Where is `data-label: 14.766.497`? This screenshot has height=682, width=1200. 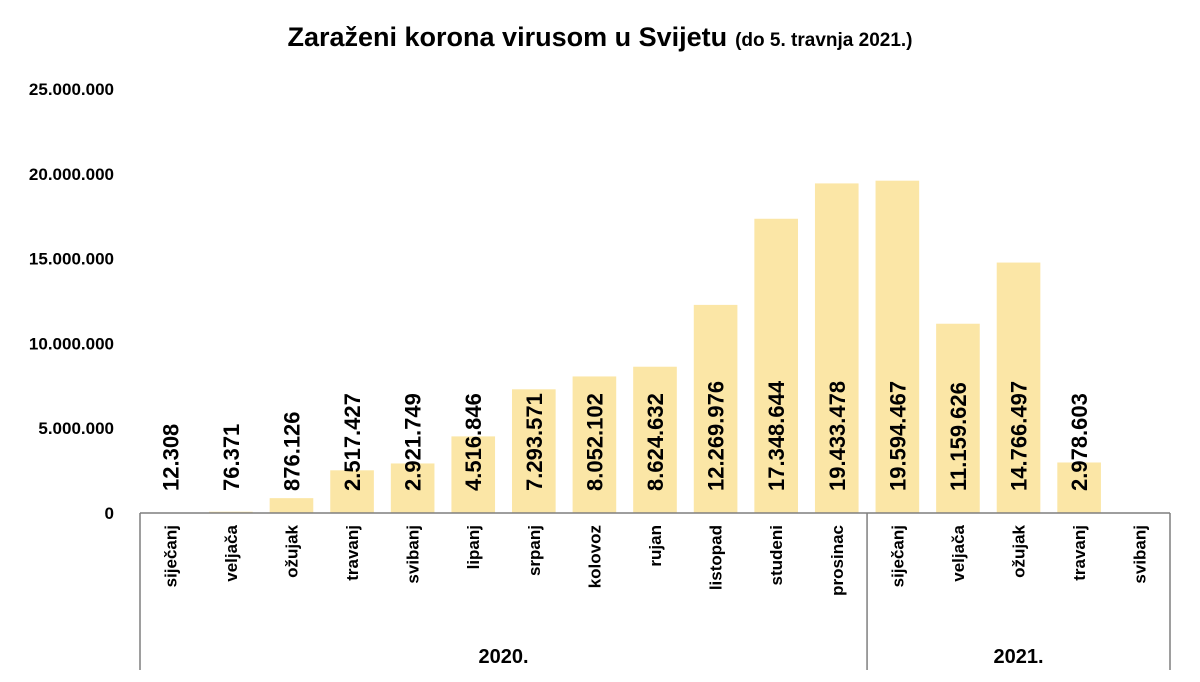 data-label: 14.766.497 is located at coordinates (1019, 436).